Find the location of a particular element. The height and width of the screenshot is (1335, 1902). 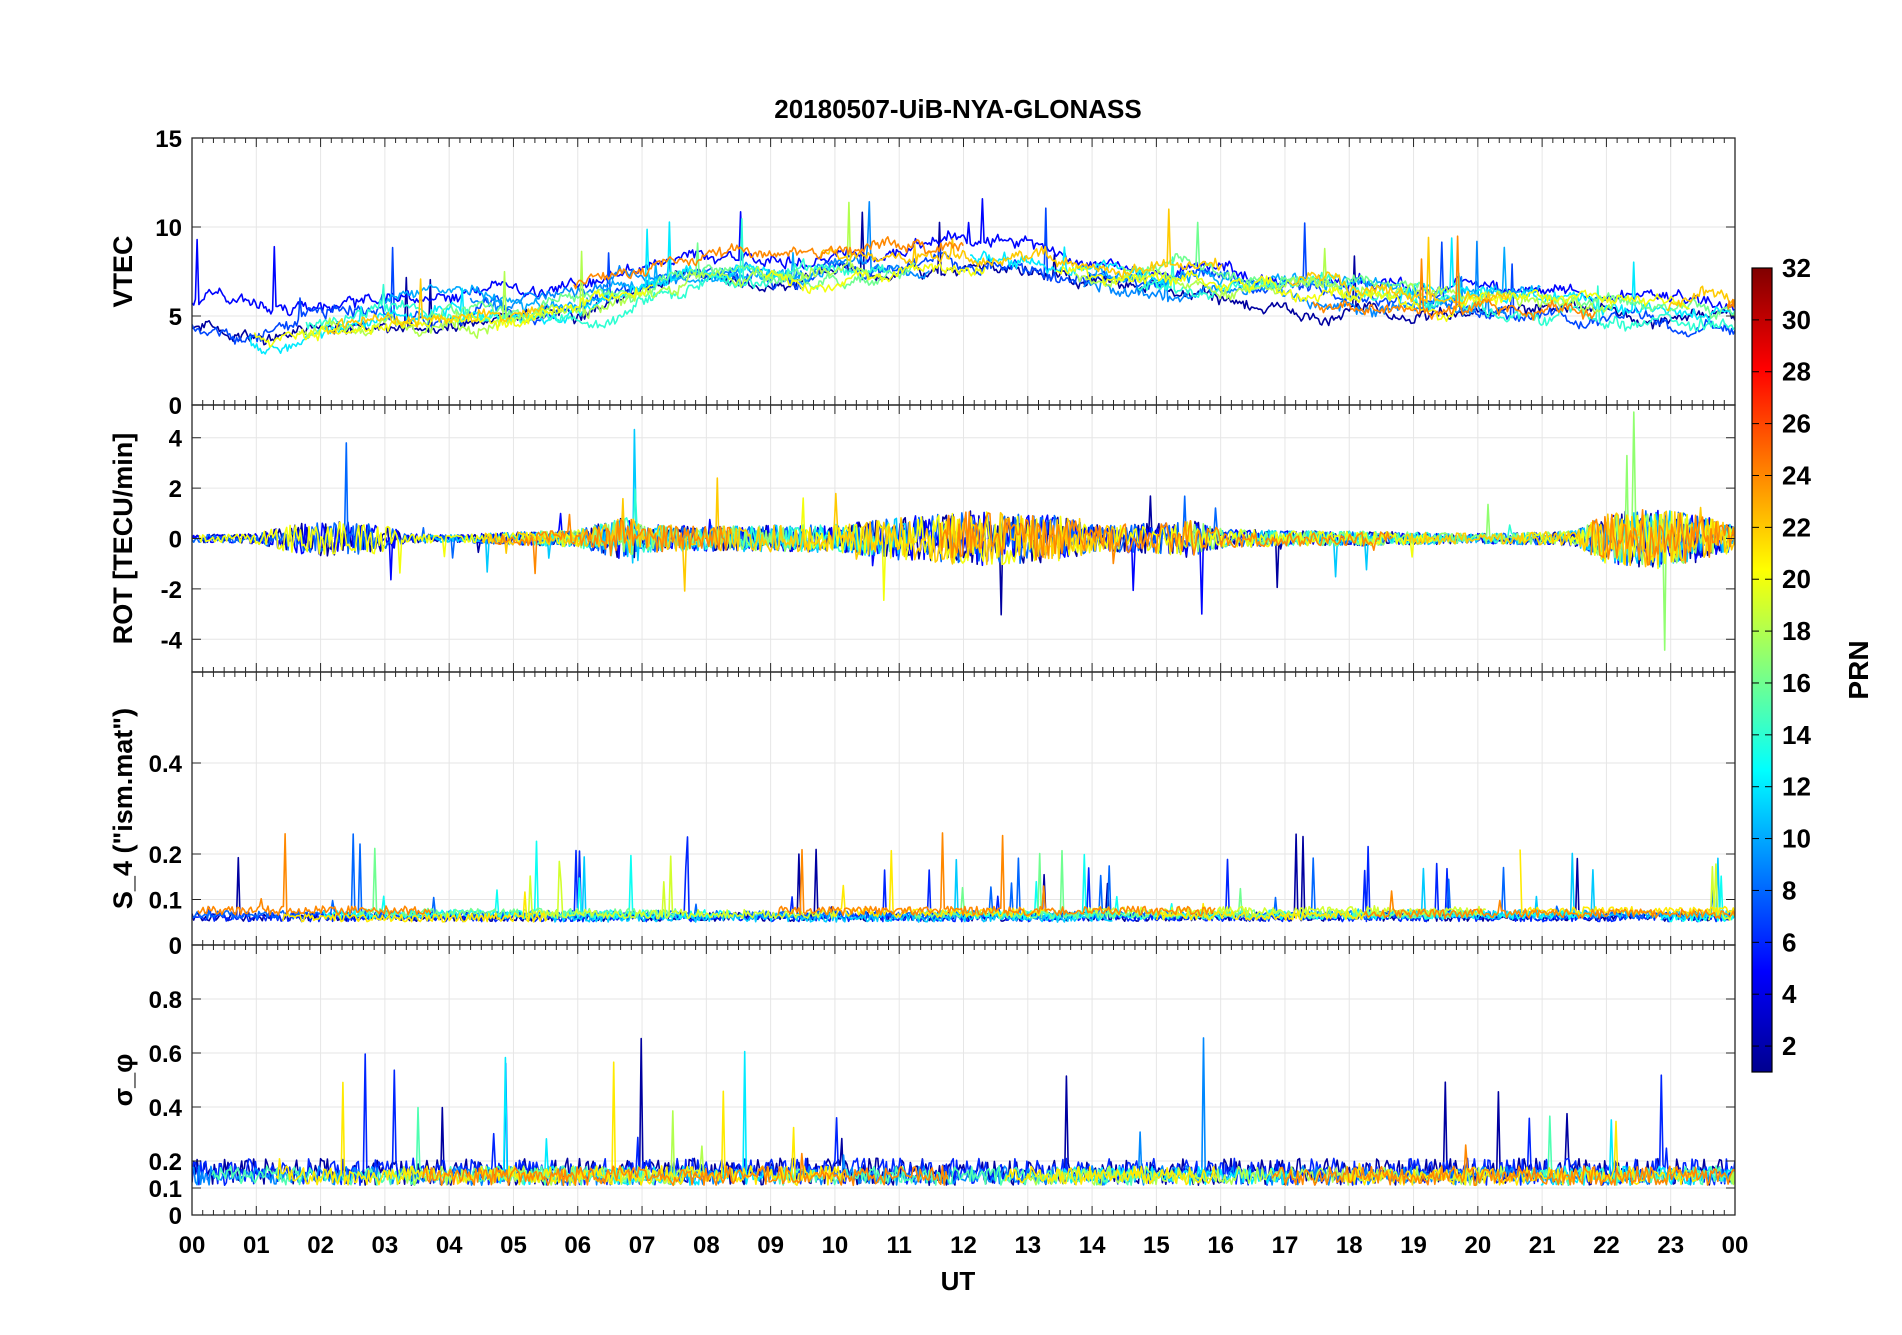

x-tick-label: 07 is located at coordinates (642, 1245).